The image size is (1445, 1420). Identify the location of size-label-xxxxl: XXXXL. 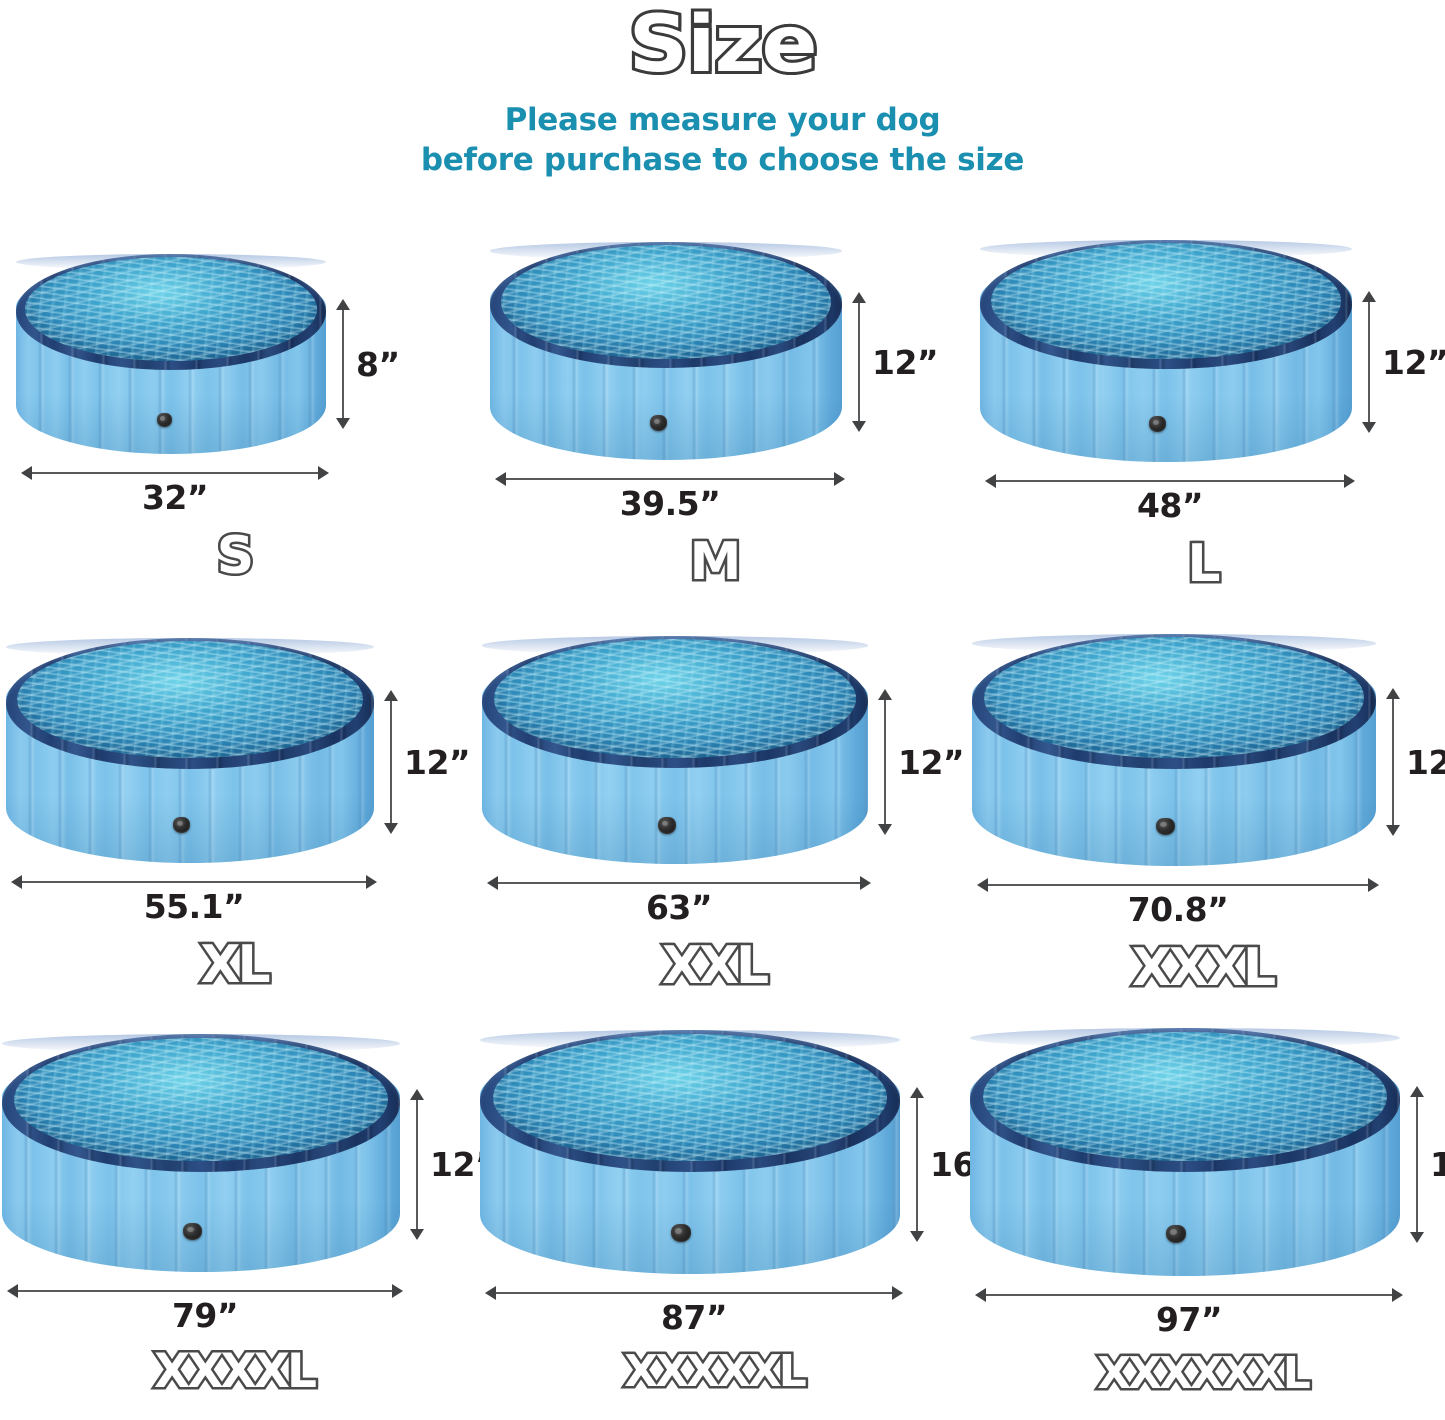
(236, 1372).